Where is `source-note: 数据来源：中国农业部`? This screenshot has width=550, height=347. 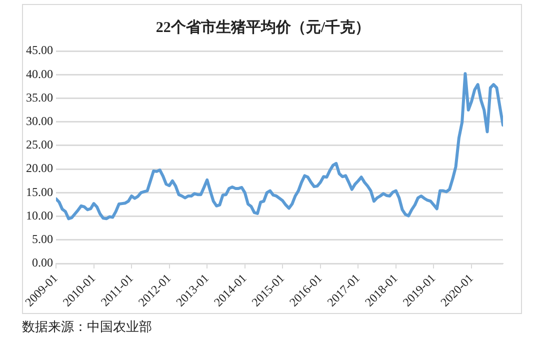 source-note: 数据来源：中国农业部 is located at coordinates (87, 327).